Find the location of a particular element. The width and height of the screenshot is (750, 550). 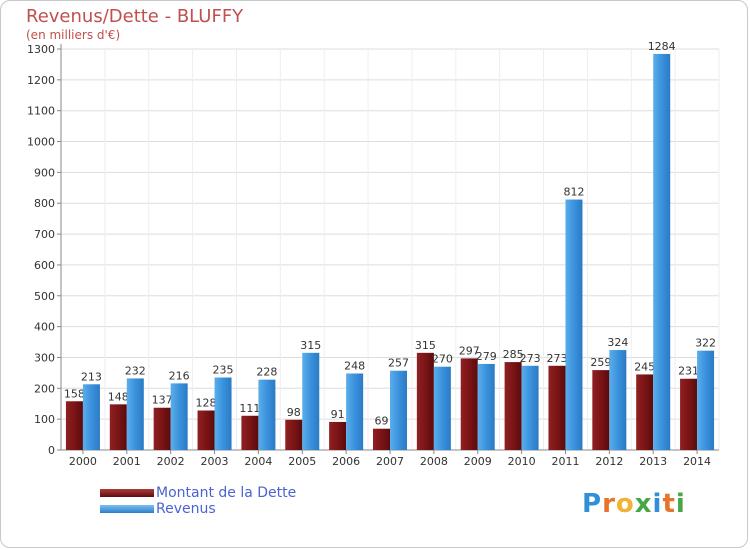

bar-debt-label: 148 is located at coordinates (118, 396).